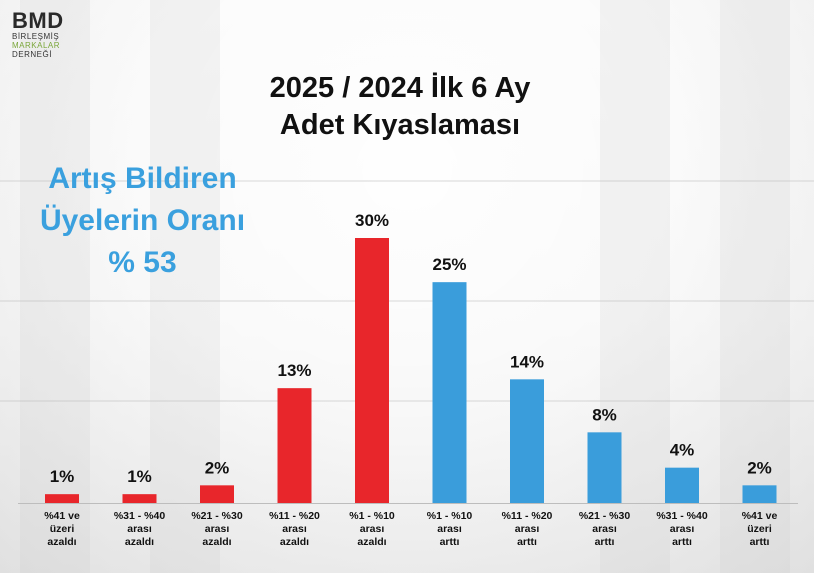  What do you see at coordinates (449, 529) in the screenshot?
I see `category-label-6-line-2: arası` at bounding box center [449, 529].